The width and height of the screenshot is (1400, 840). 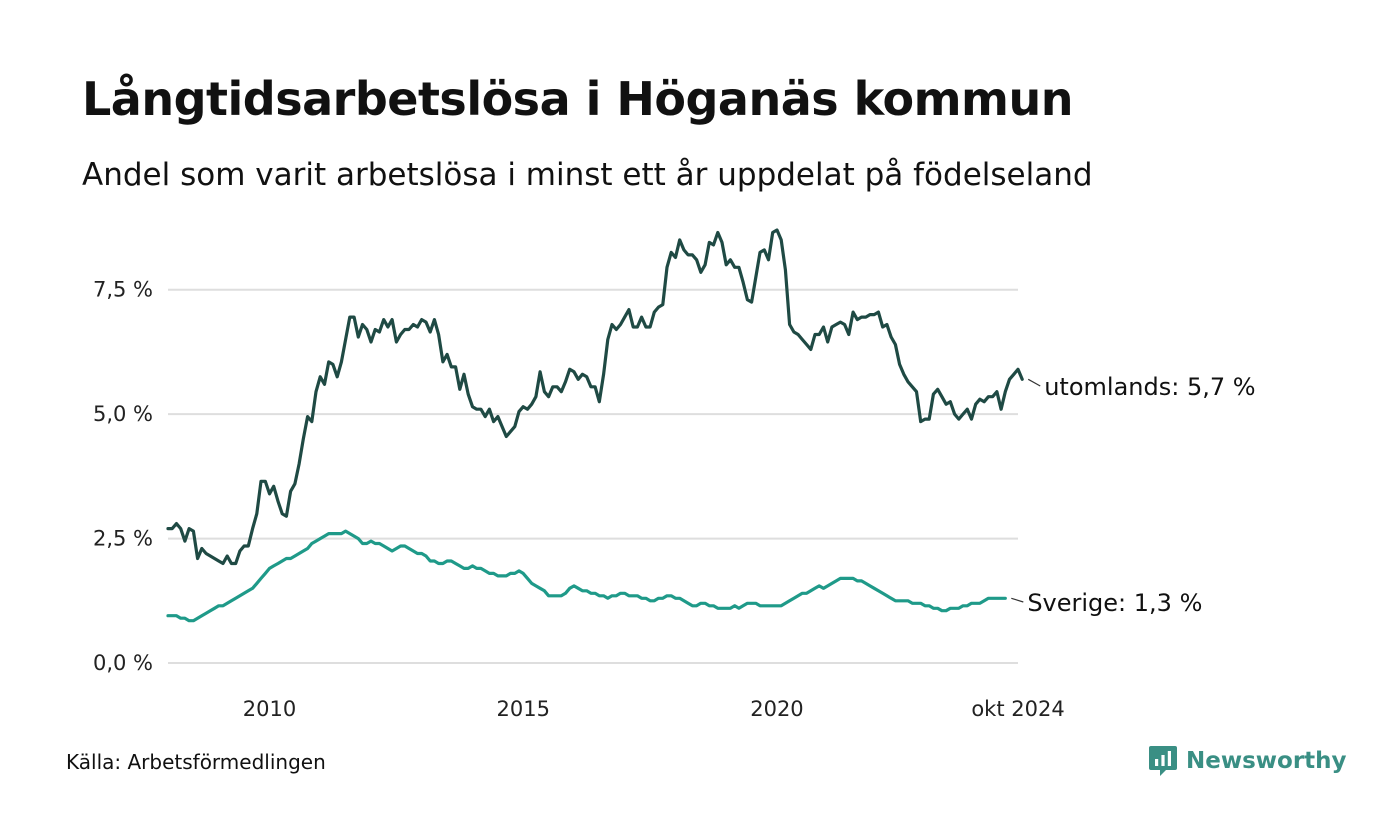 What do you see at coordinates (522, 709) in the screenshot?
I see `x-tick-label: 2015` at bounding box center [522, 709].